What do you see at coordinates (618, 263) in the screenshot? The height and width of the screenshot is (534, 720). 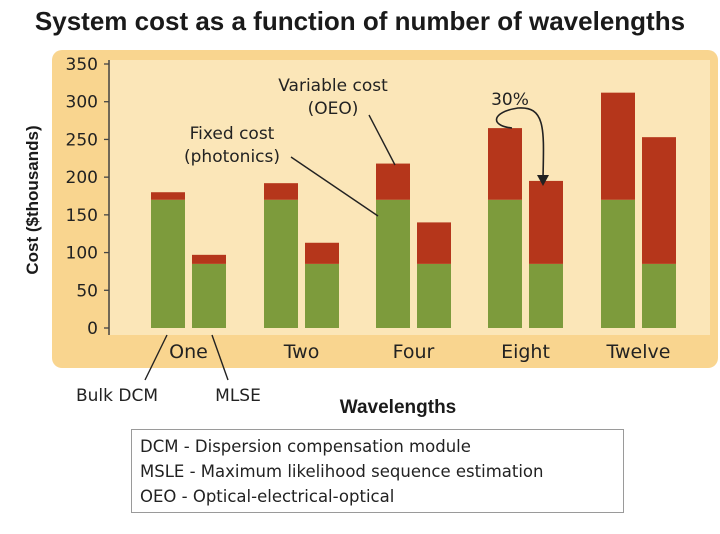 I see `bar-fixed-twelve-dcm` at bounding box center [618, 263].